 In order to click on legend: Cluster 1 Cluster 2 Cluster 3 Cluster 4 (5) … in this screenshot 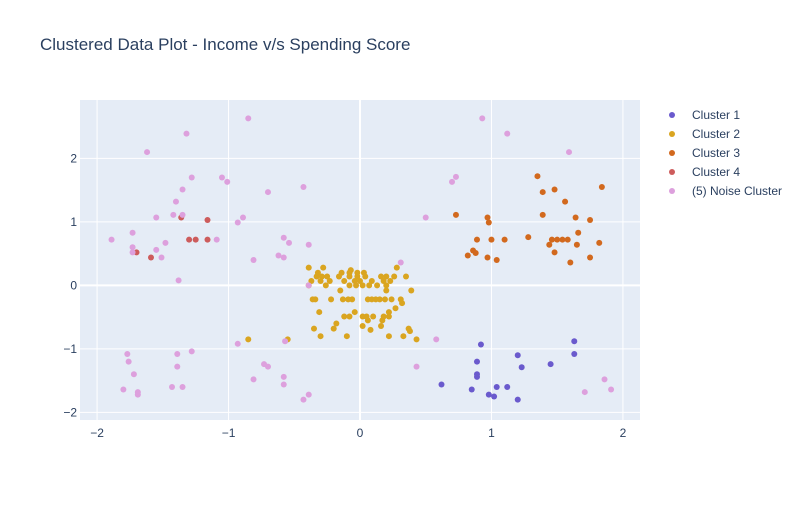, I will do `click(725, 153)`.